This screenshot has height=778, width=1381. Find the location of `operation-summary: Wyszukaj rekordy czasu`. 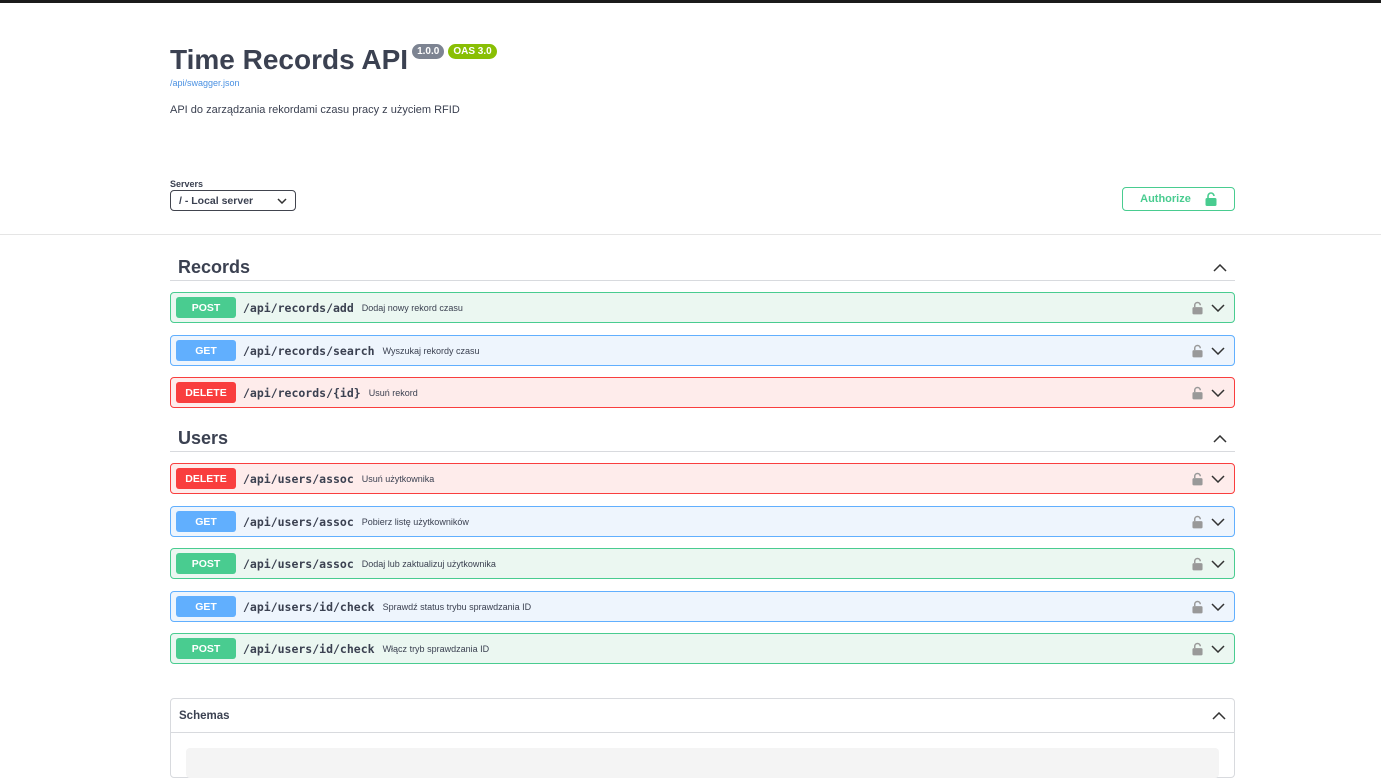

operation-summary: Wyszukaj rekordy czasu is located at coordinates (431, 350).